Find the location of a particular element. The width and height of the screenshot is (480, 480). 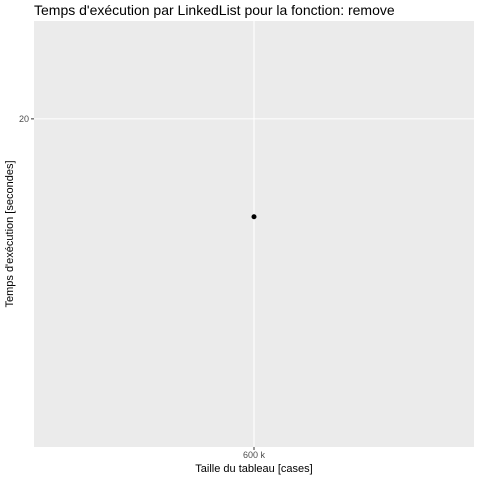

x-axis-label: Taille du tableau [cases] is located at coordinates (253, 469).